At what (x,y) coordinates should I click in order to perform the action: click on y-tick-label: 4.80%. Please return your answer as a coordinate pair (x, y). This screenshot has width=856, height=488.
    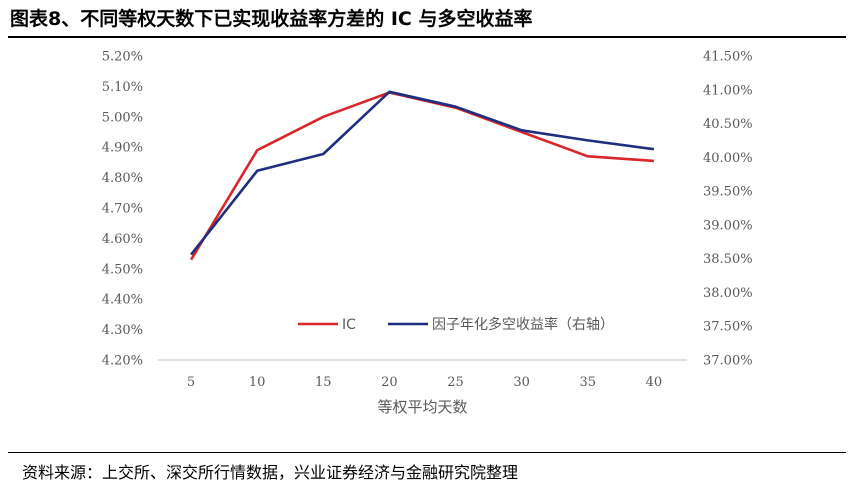
    Looking at the image, I should click on (122, 178).